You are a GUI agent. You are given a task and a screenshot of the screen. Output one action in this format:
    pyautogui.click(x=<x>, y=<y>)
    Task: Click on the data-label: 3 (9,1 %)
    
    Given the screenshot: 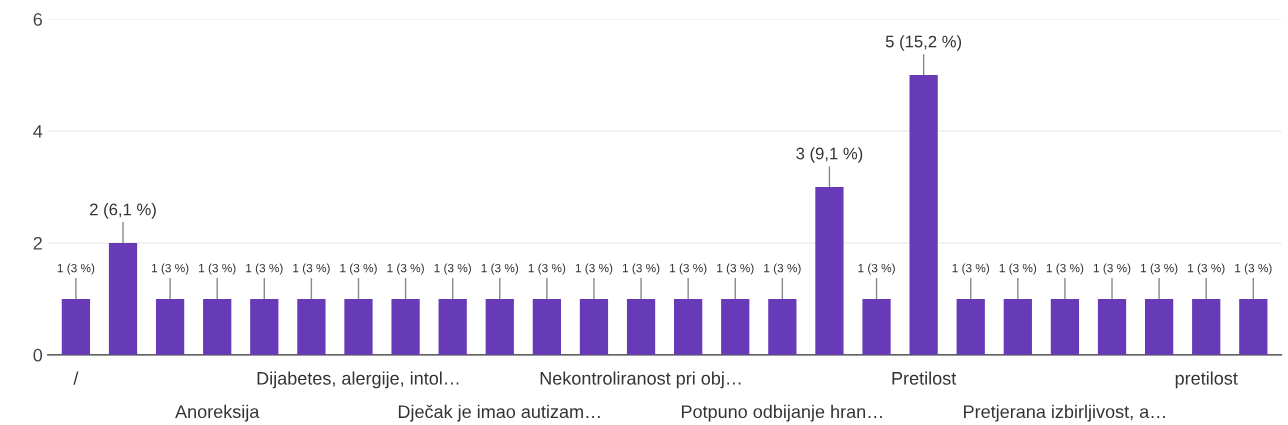 What is the action you would take?
    pyautogui.click(x=829, y=155)
    